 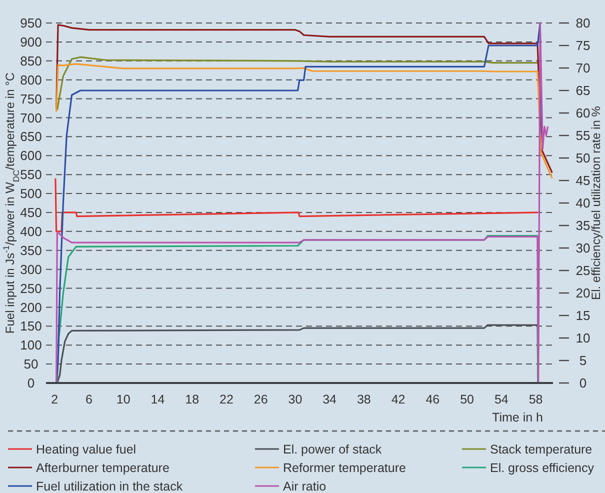 I want to click on y-tick-label: 50, so click(x=31, y=364).